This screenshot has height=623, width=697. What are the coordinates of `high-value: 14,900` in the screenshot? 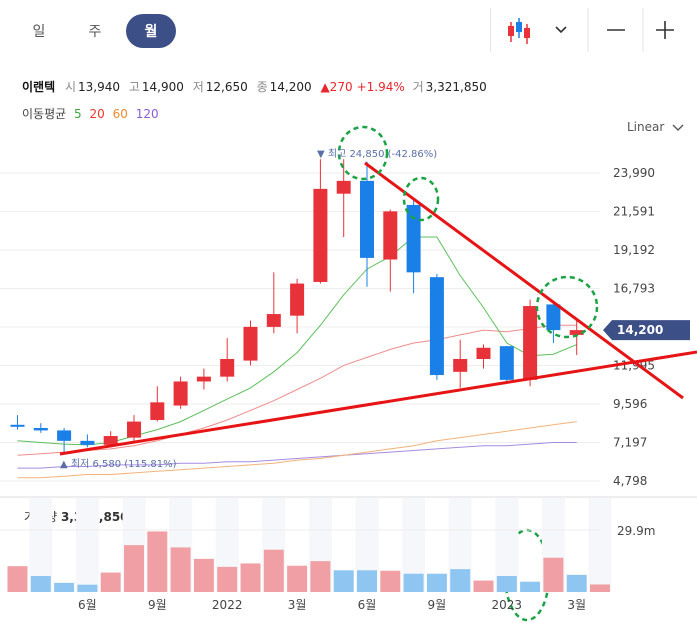 It's located at (162, 87).